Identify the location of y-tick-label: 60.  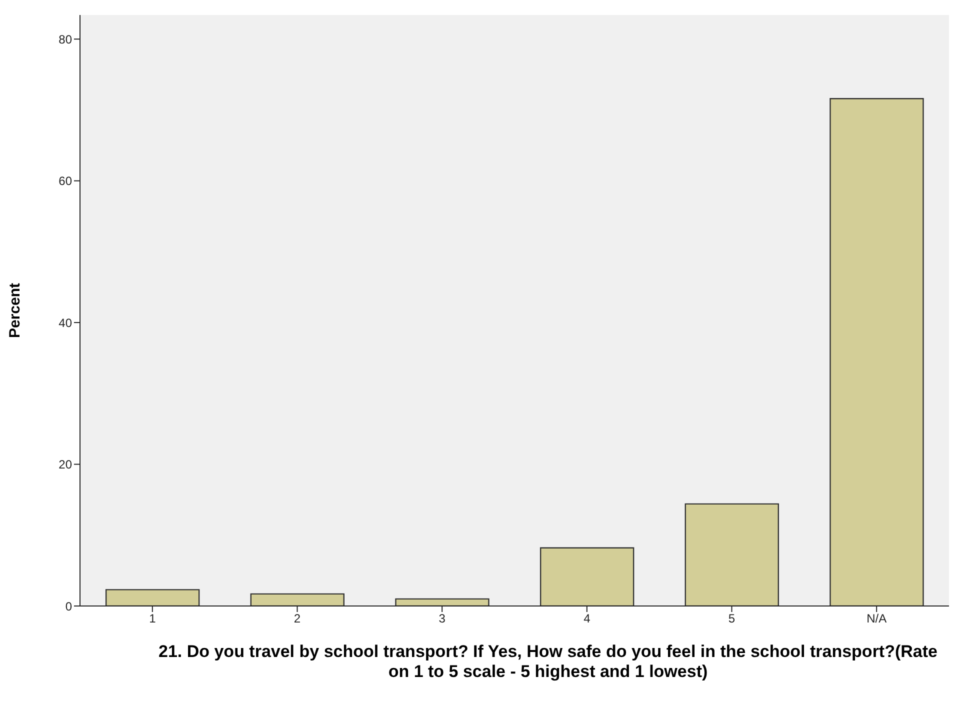
(65, 181).